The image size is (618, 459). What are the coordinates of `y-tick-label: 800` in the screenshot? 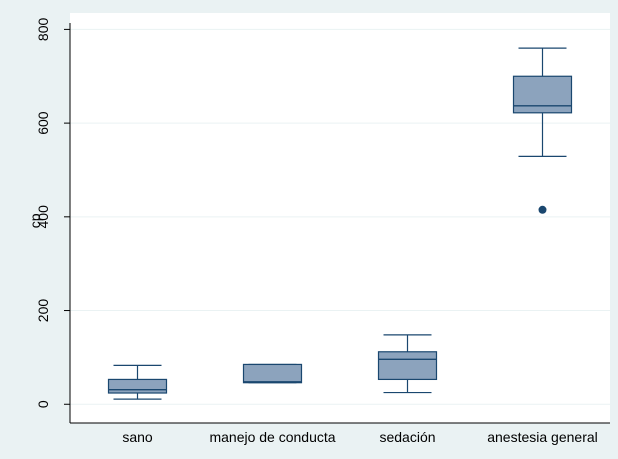 It's located at (43, 30).